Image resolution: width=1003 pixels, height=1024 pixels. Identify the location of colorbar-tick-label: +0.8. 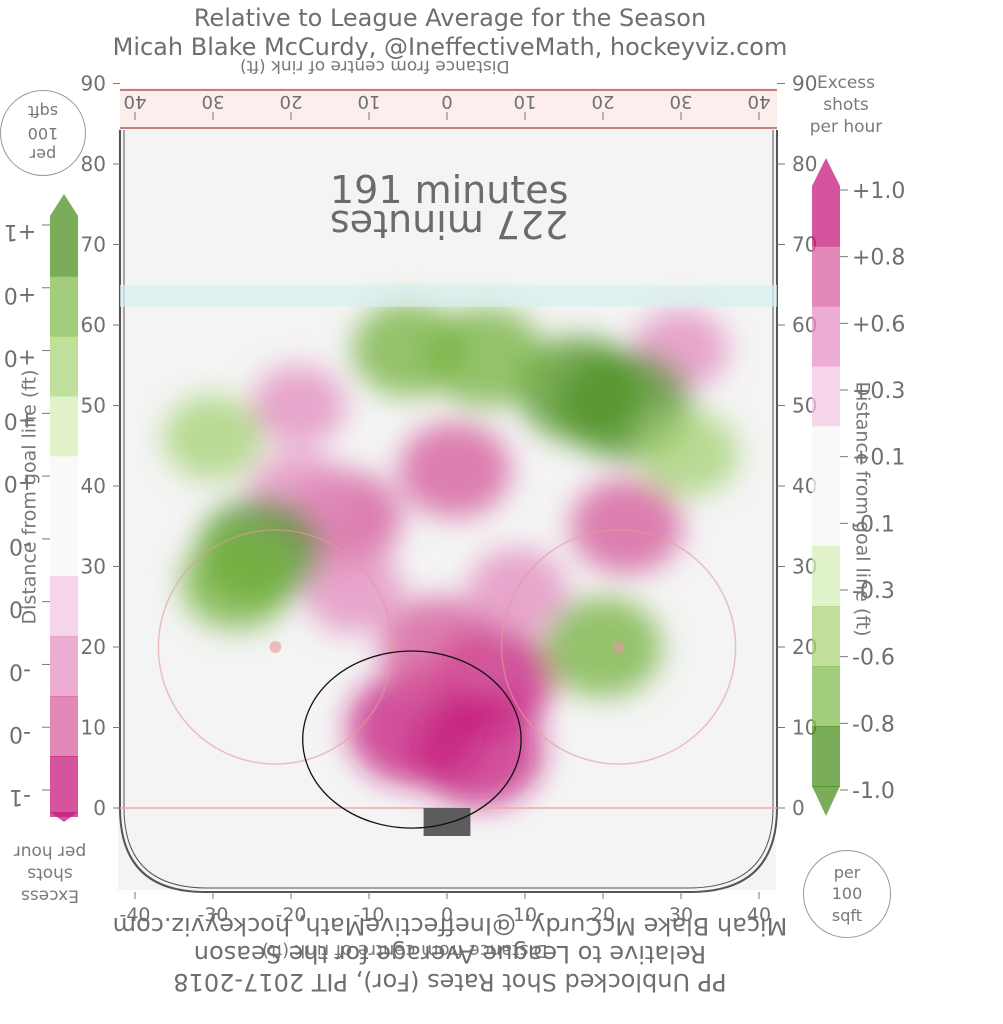
(878, 258).